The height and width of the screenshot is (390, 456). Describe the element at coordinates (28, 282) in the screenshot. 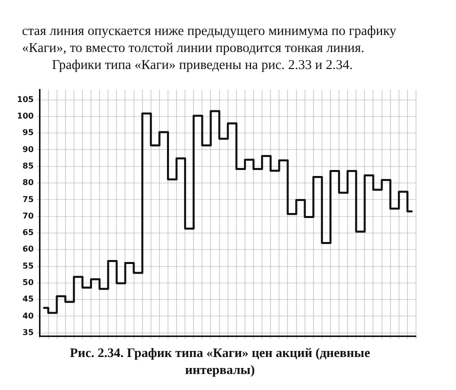

I see `y-tick-label: 50` at that location.